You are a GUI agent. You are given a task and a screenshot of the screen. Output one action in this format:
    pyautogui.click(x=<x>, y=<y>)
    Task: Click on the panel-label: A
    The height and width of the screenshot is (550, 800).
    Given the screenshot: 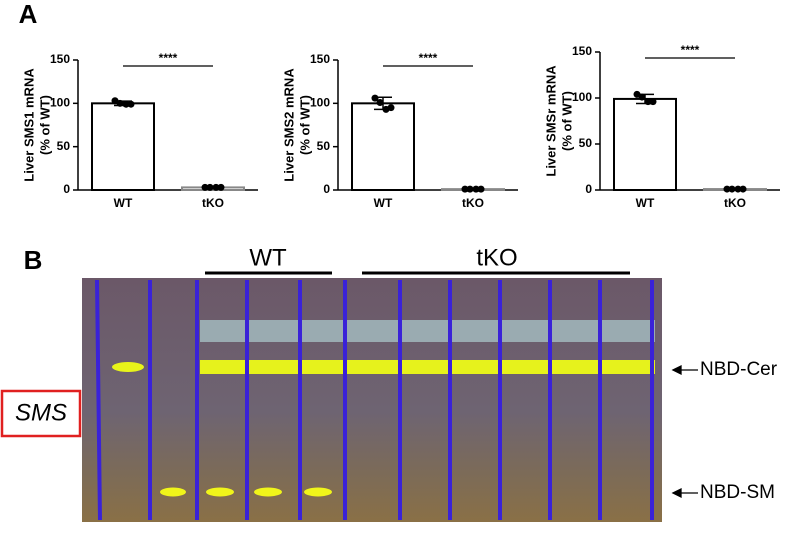 What is the action you would take?
    pyautogui.click(x=28, y=14)
    